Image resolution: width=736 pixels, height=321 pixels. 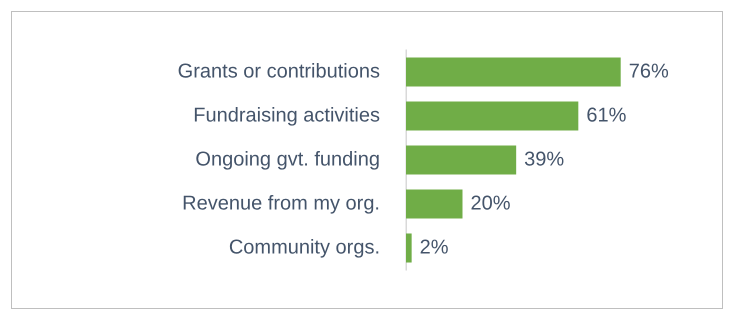 What do you see at coordinates (544, 159) in the screenshot?
I see `data-label: 39%` at bounding box center [544, 159].